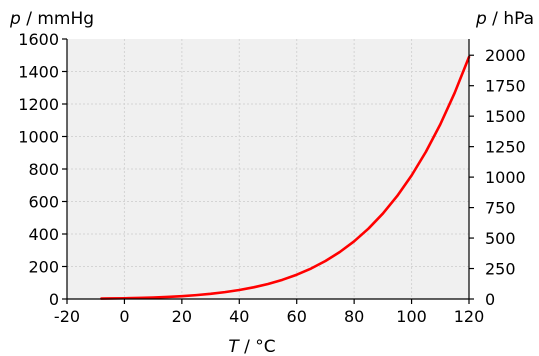  I want to click on right-tick-label: 1250, so click(505, 147).